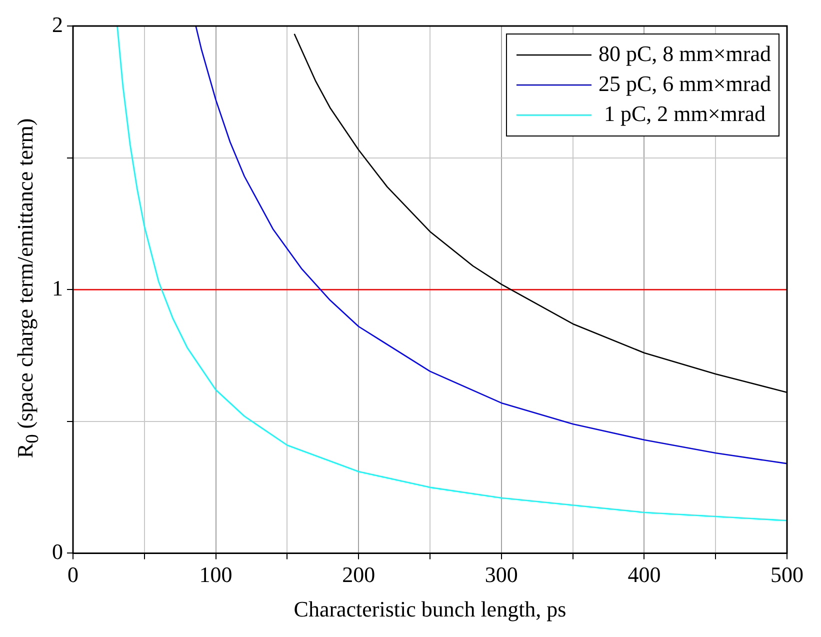  Describe the element at coordinates (57, 24) in the screenshot. I see `y-tick-label: 2` at that location.